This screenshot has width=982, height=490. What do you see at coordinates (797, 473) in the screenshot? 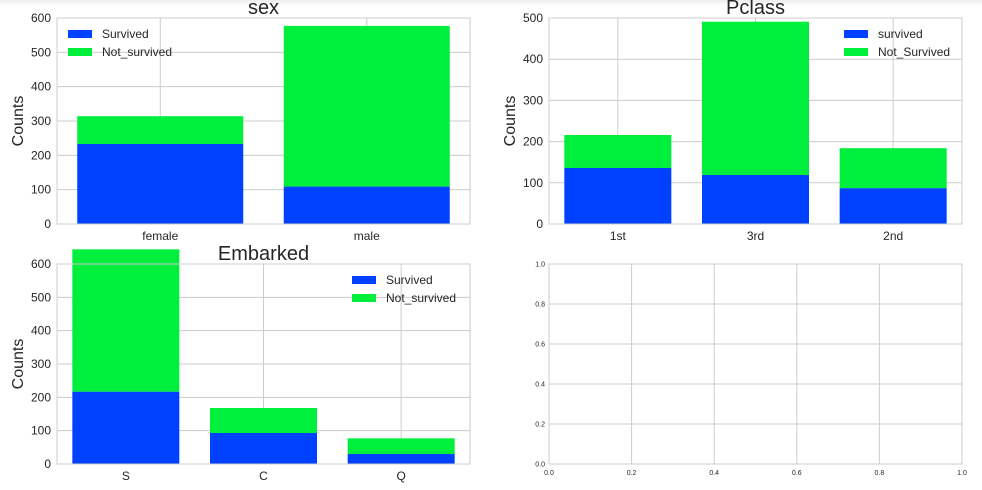
I see `x-tick-label: 0.6` at bounding box center [797, 473].